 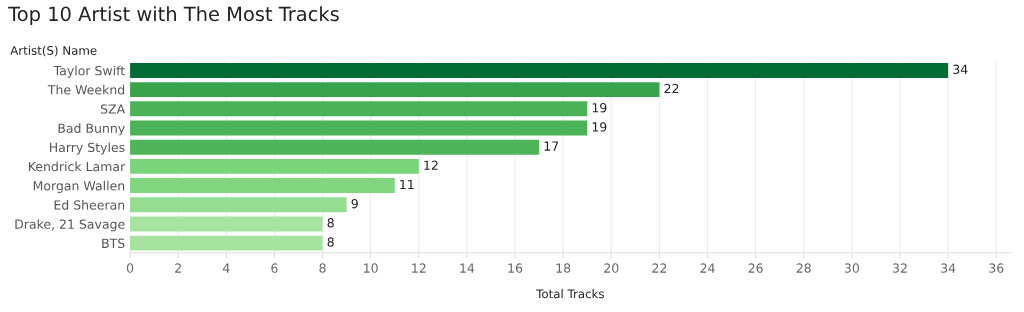 What do you see at coordinates (226, 268) in the screenshot?
I see `x-tick-label: 4` at bounding box center [226, 268].